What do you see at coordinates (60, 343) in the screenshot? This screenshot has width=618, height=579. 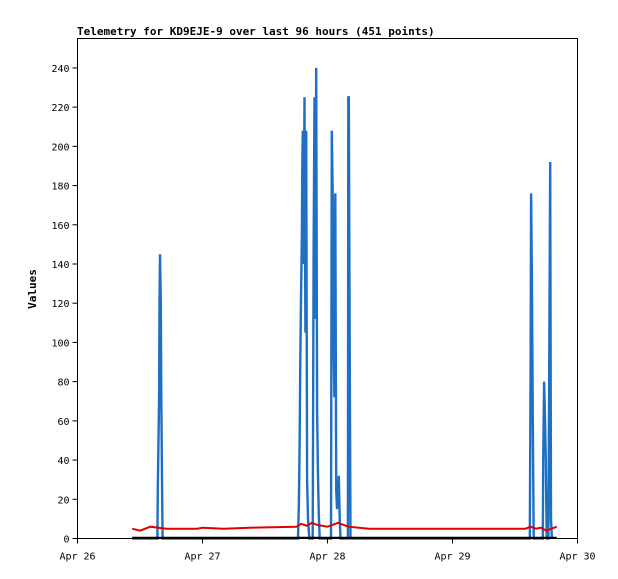 I see `y-tick-label-100: 100` at bounding box center [60, 343].